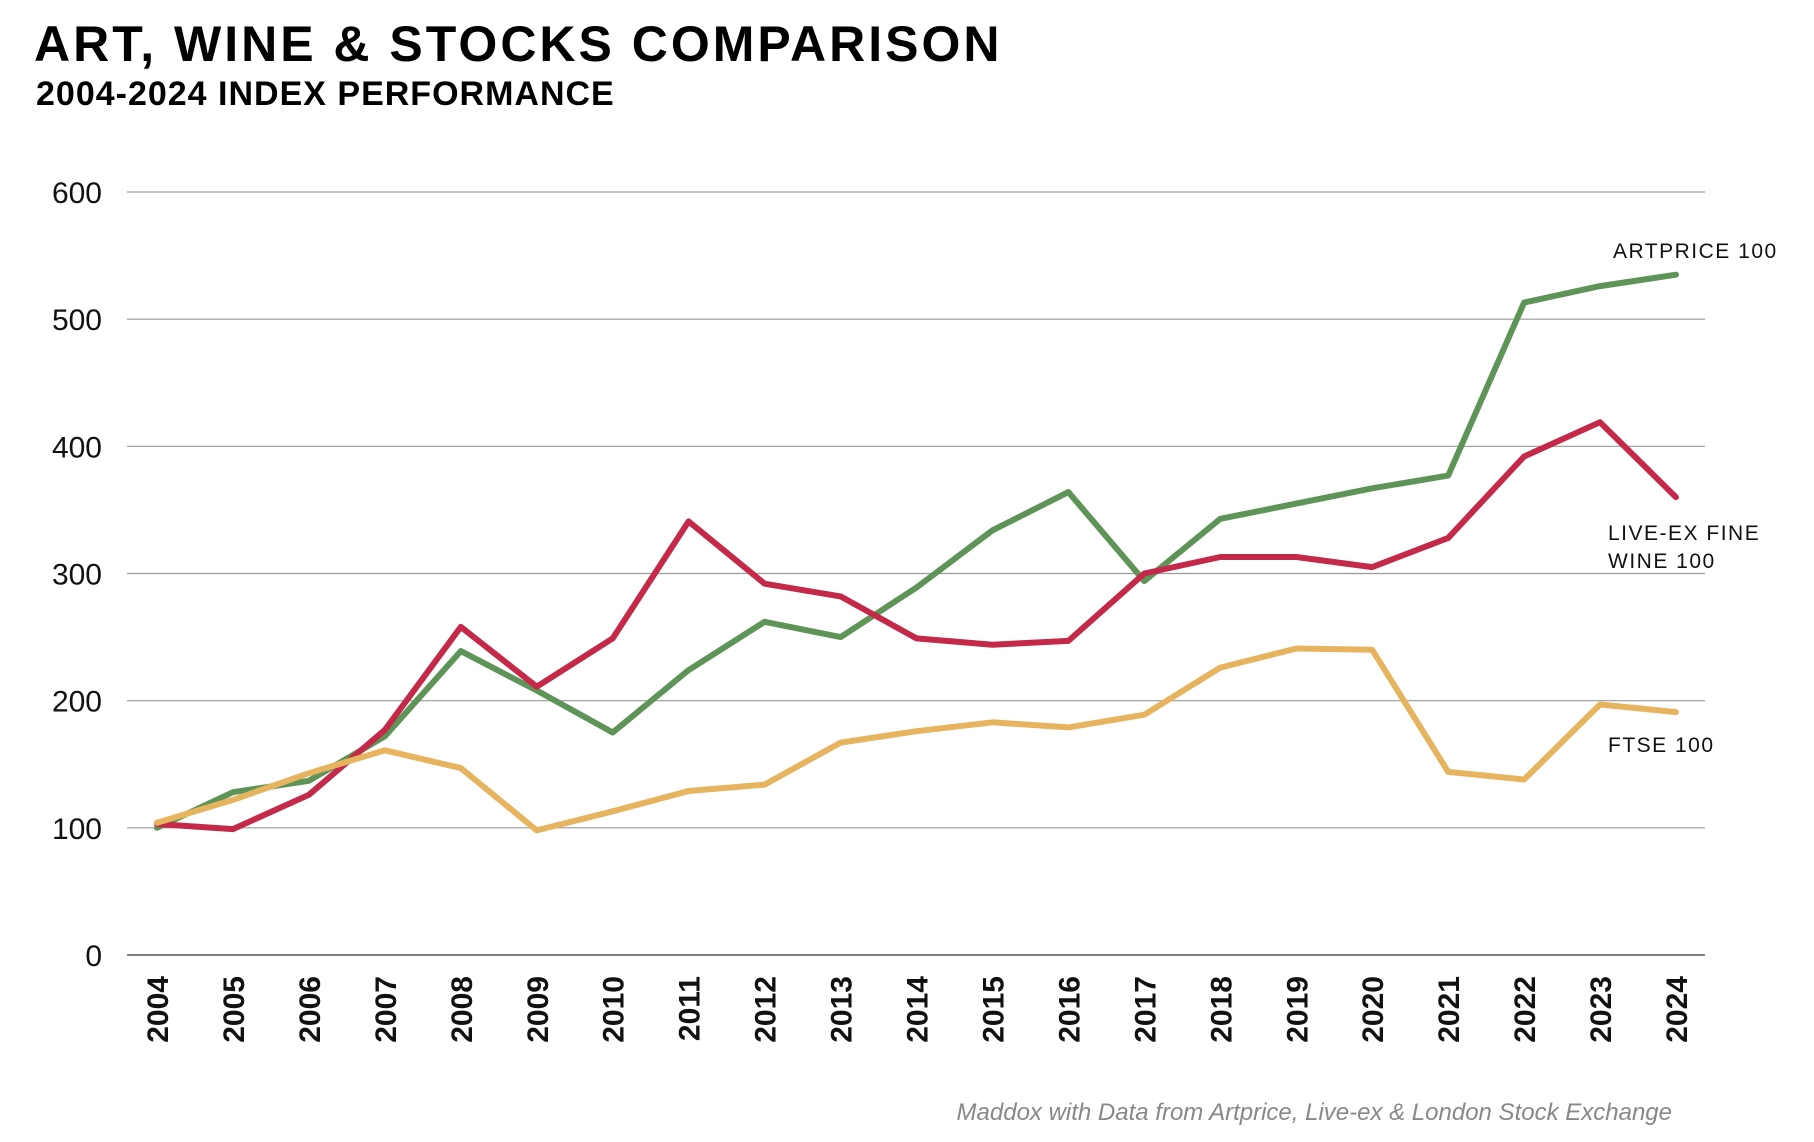  What do you see at coordinates (77, 702) in the screenshot?
I see `y-tick-label: 200` at bounding box center [77, 702].